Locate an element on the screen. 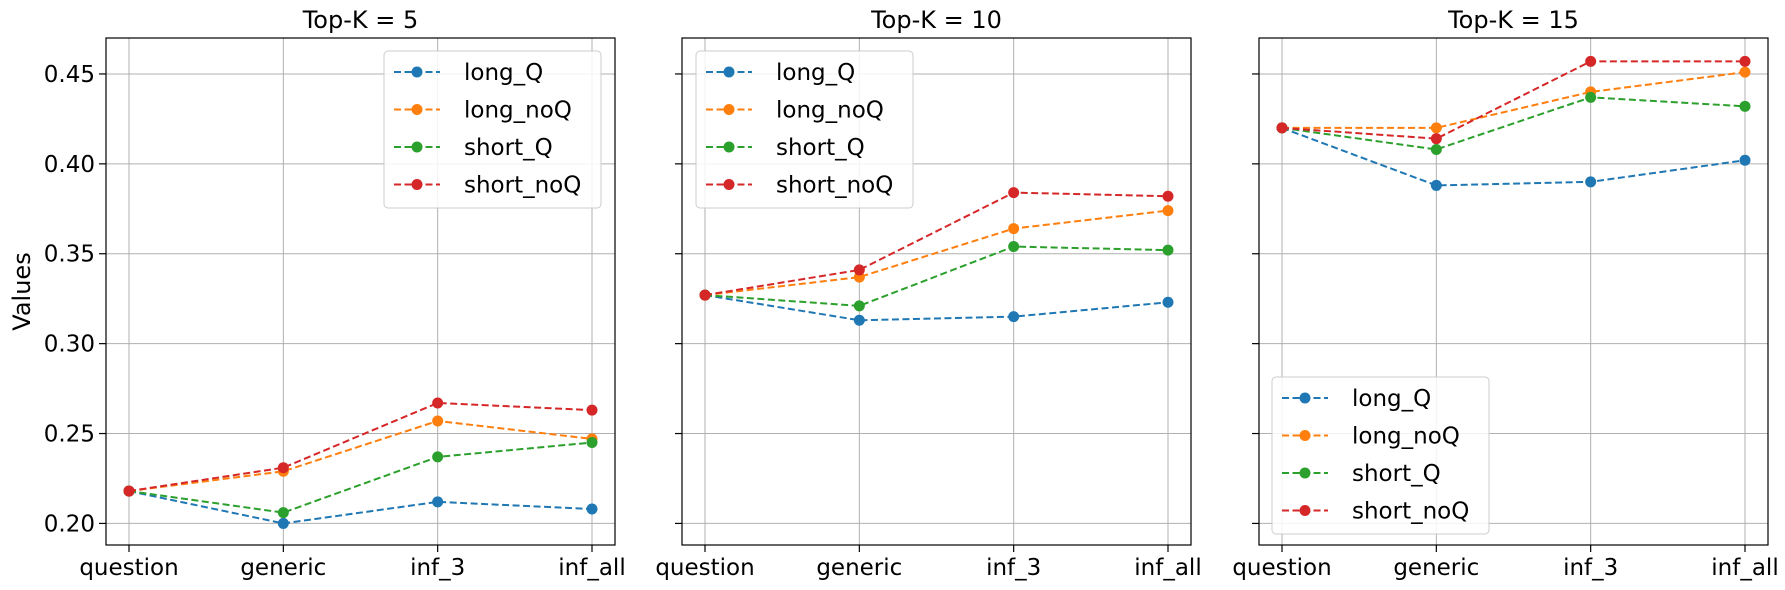 The height and width of the screenshot is (590, 1785). chart-title: Top-K = 5 is located at coordinates (360, 20).